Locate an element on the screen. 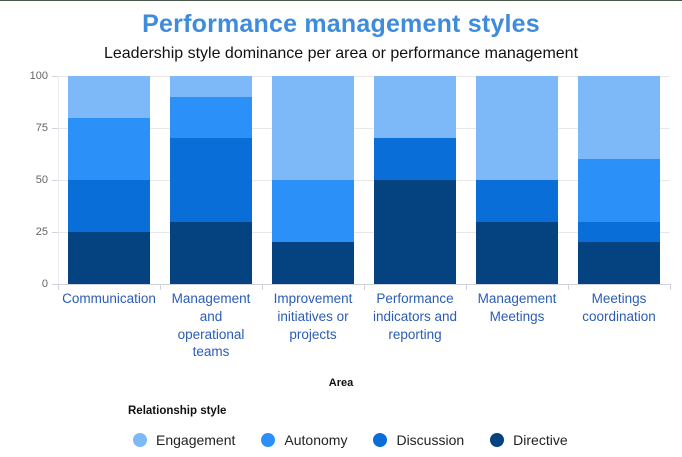 The width and height of the screenshot is (682, 457). legend-item-directive: Directive is located at coordinates (529, 440).